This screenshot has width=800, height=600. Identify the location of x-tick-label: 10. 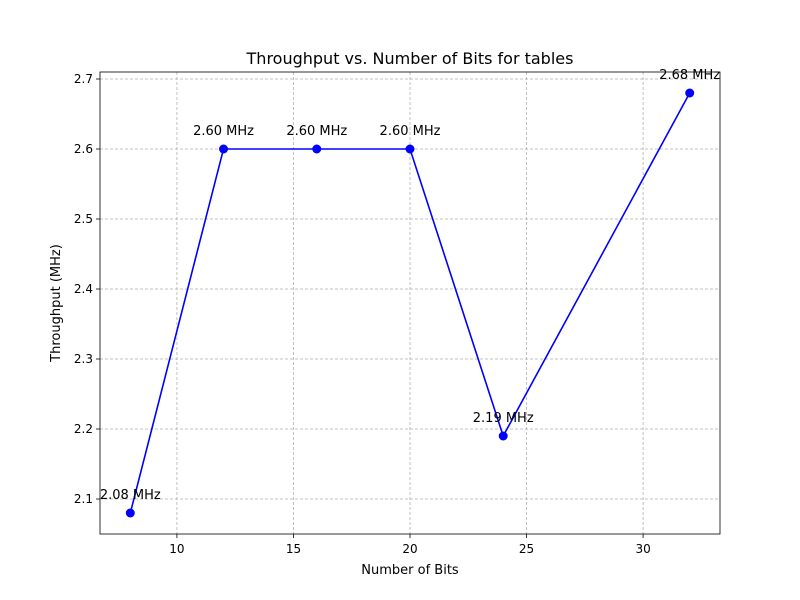
(176, 549).